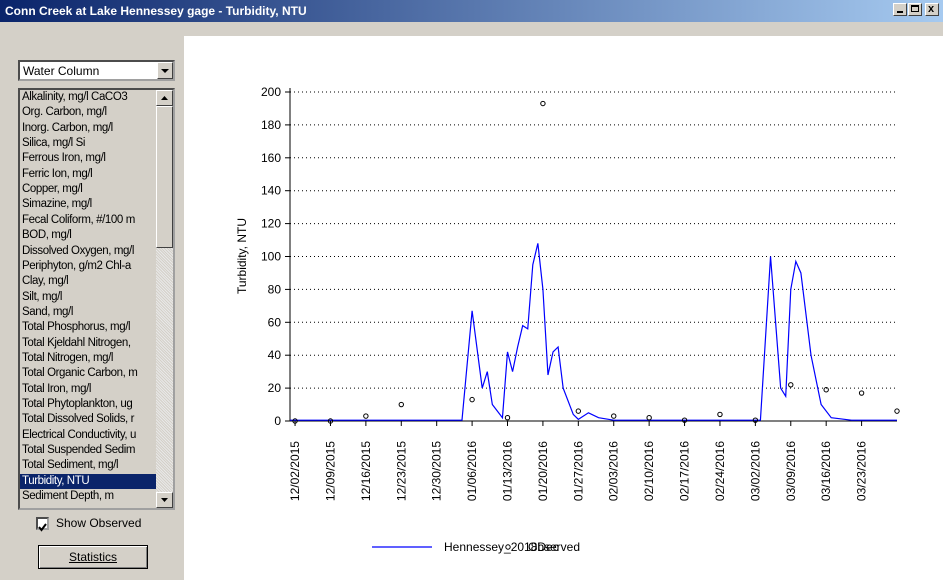 The width and height of the screenshot is (943, 580). I want to click on x-tick-label: 12/23/2015, so click(401, 471).